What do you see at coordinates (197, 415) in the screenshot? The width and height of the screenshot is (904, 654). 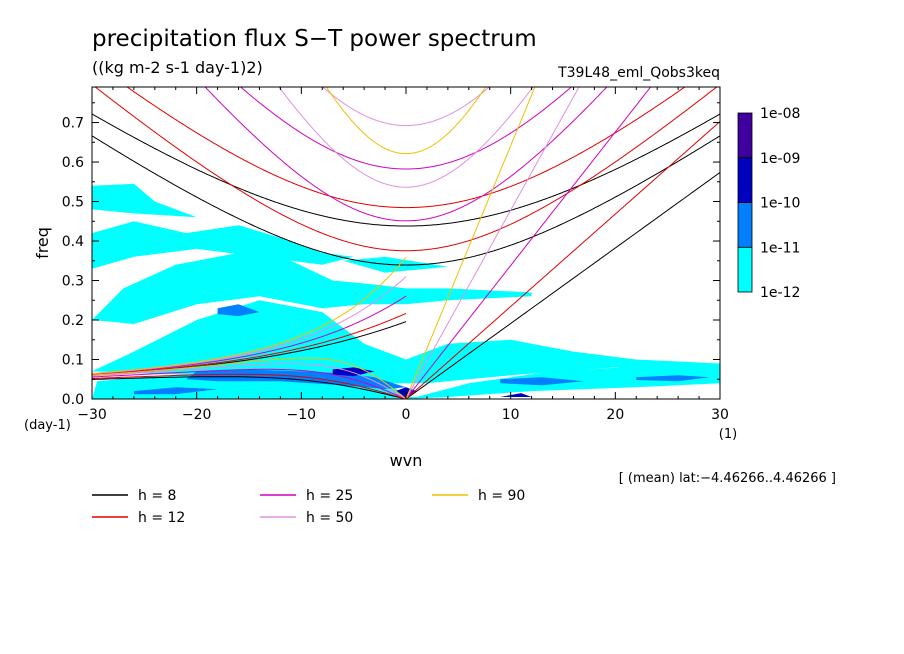 I see `x-tick-label: −20` at bounding box center [197, 415].